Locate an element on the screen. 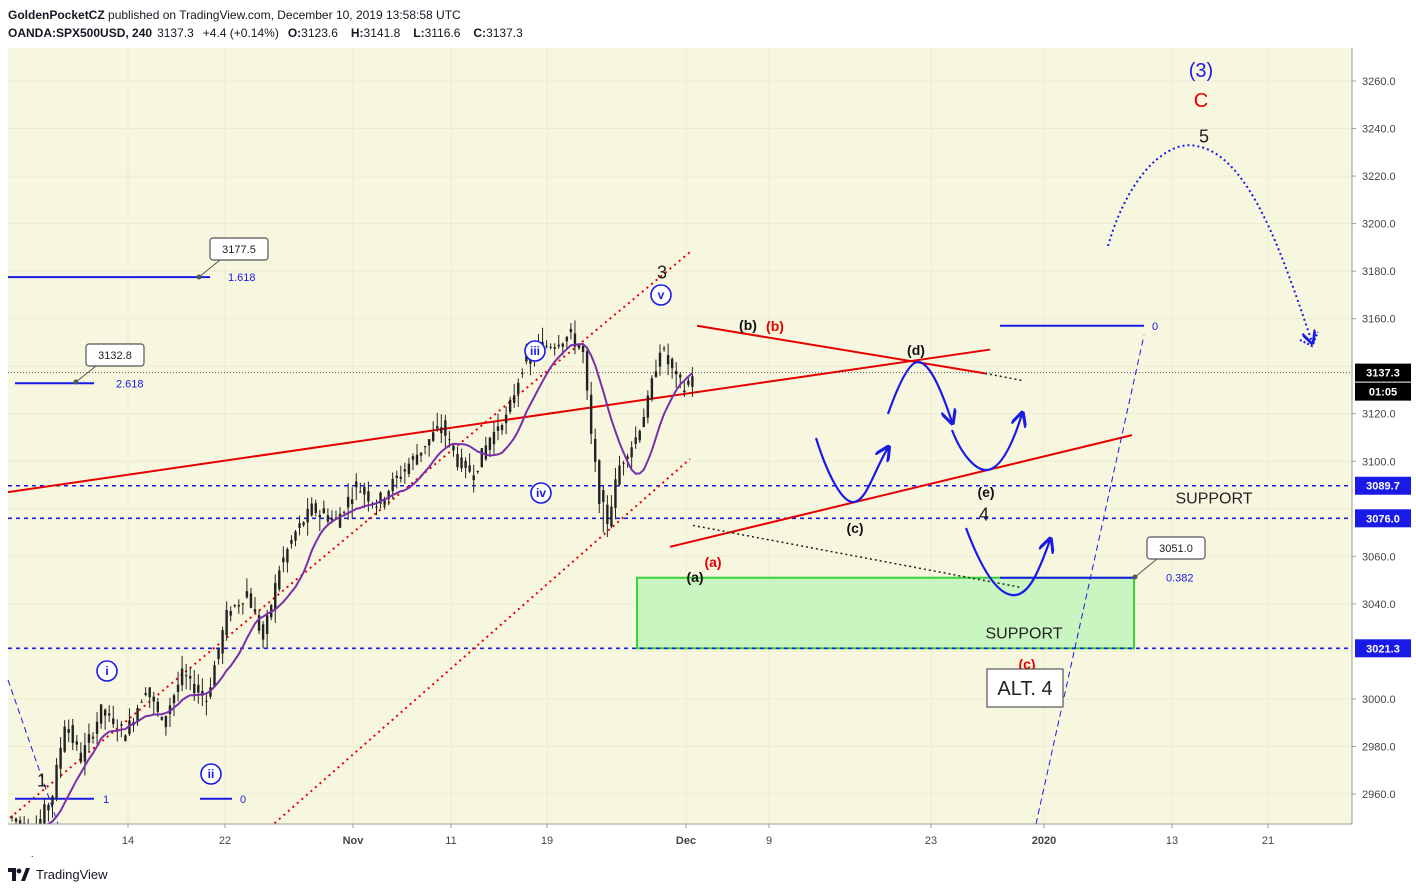 This screenshot has height=894, width=1416. price-tag-label: 3089.7 is located at coordinates (1383, 487).